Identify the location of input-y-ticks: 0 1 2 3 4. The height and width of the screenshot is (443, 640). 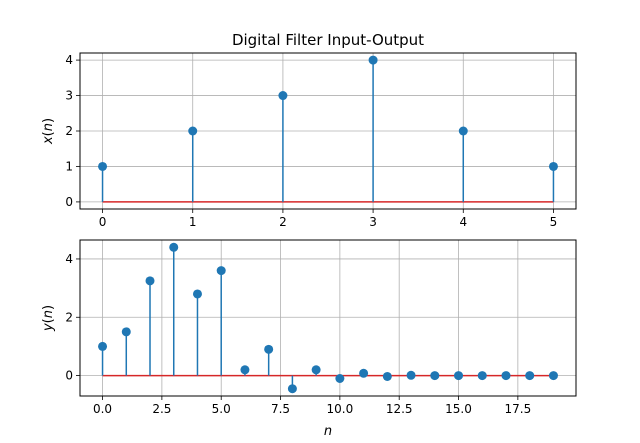
(72, 131).